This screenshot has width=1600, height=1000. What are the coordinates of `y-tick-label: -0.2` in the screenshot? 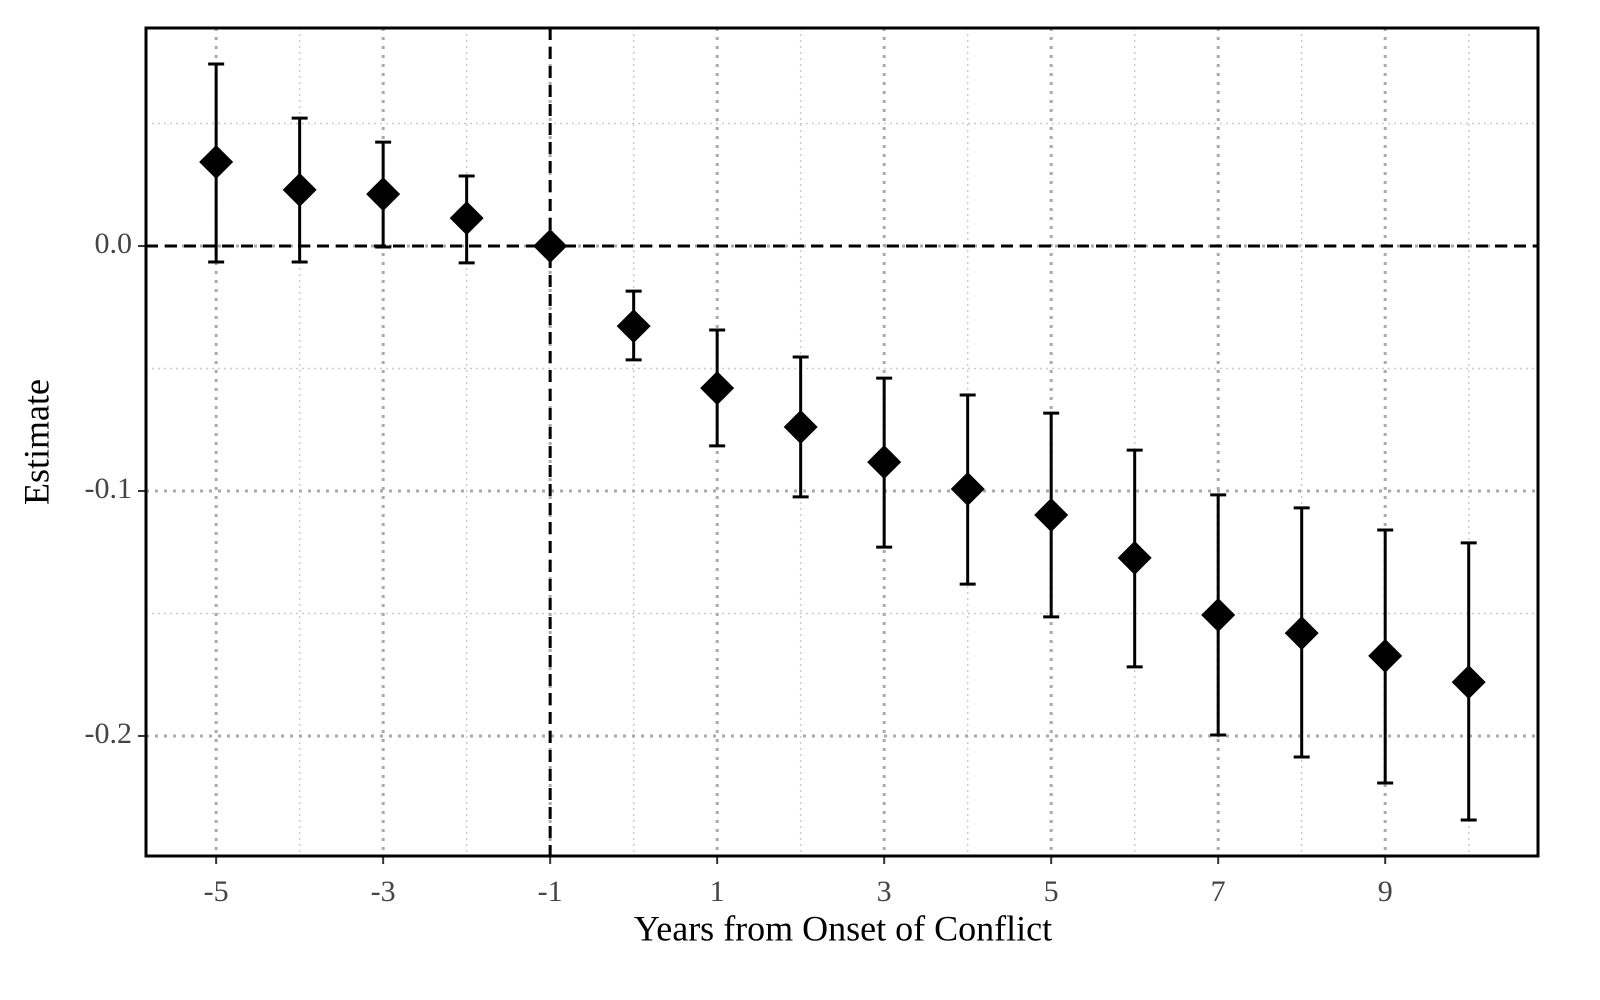 It's located at (109, 733).